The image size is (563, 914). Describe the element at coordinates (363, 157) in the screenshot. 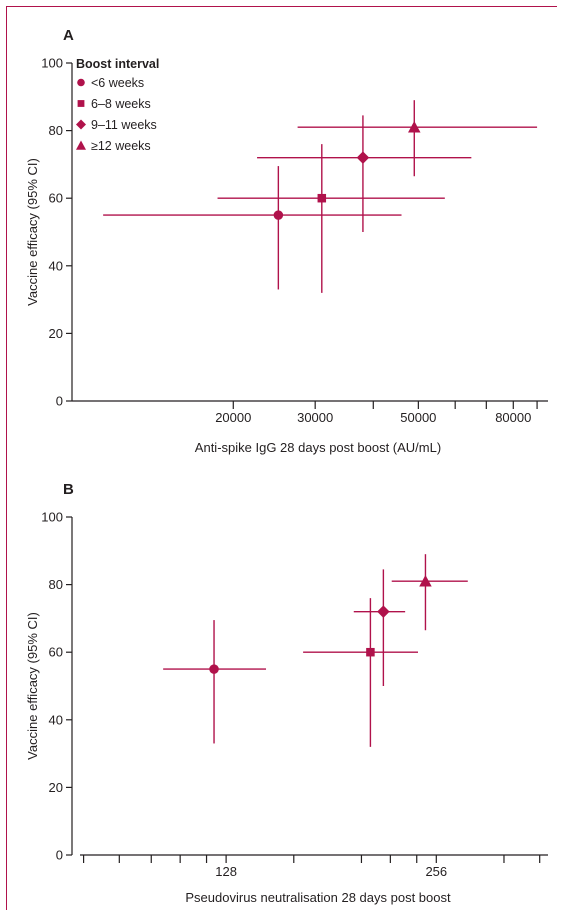

I see `panel-a-diamond-marker` at that location.